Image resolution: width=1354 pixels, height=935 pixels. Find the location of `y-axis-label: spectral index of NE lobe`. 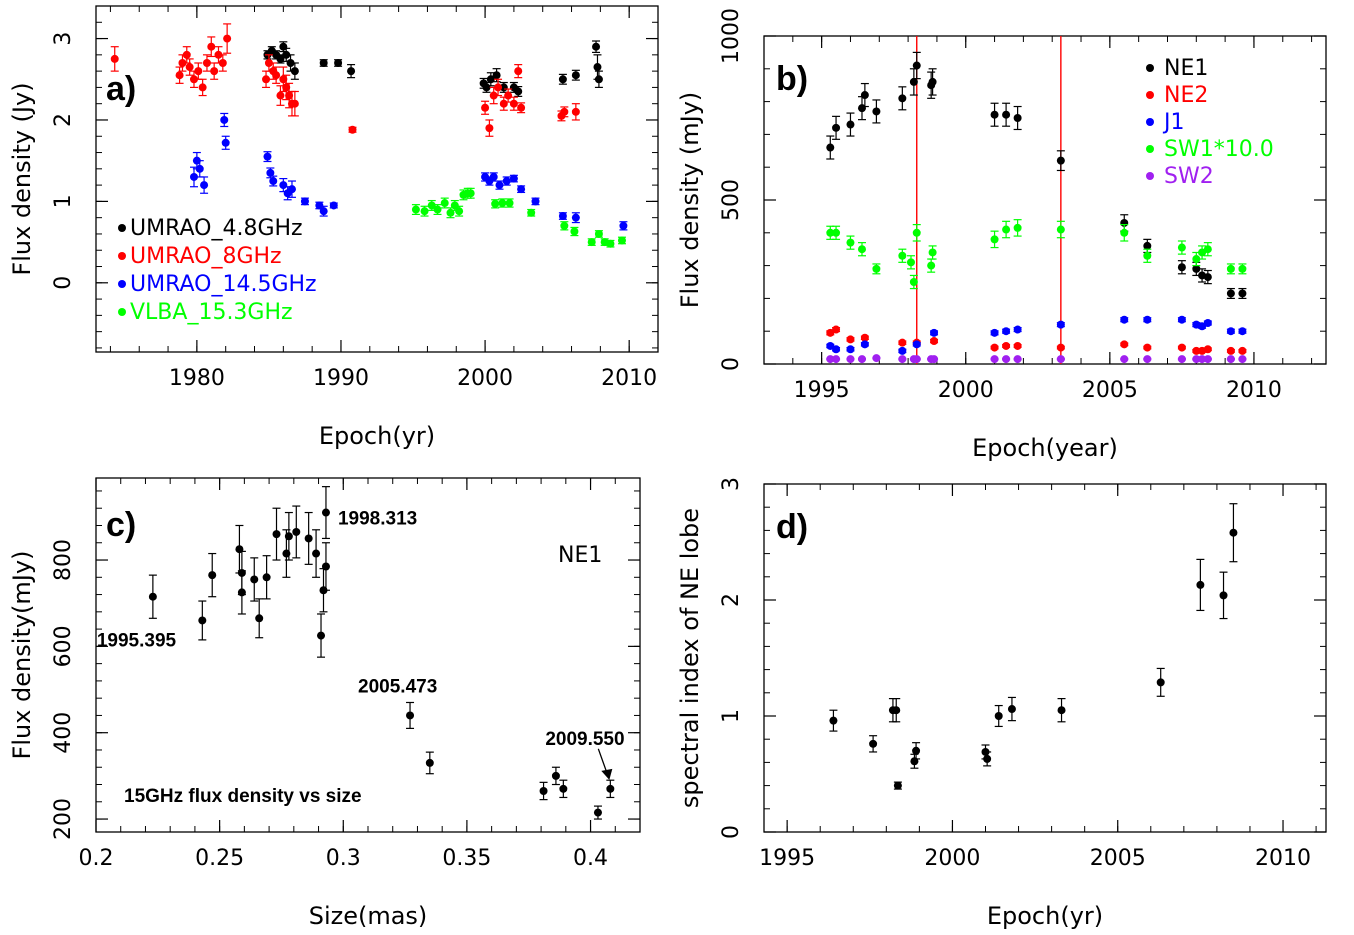

y-axis-label: spectral index of NE lobe is located at coordinates (690, 658).